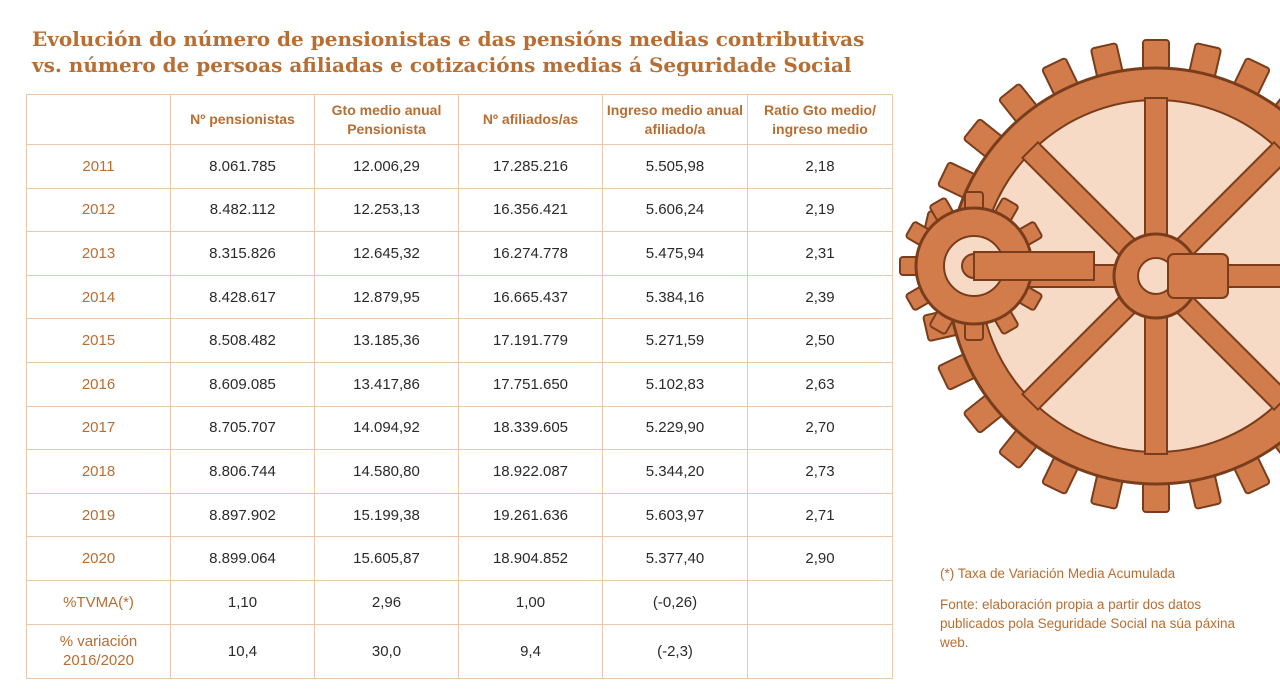 This screenshot has height=694, width=1280. What do you see at coordinates (675, 428) in the screenshot?
I see `table-cell: 5.229,90` at bounding box center [675, 428].